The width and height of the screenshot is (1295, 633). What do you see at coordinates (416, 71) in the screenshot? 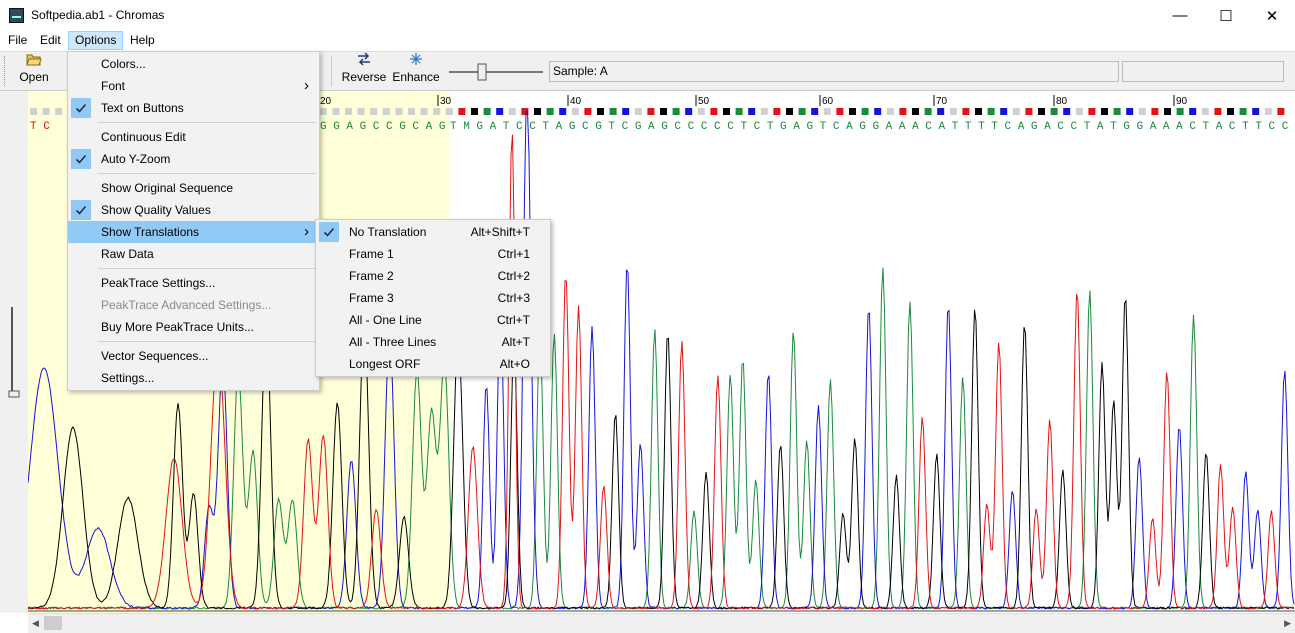
I see `enhance-button: Enhance` at bounding box center [416, 71].